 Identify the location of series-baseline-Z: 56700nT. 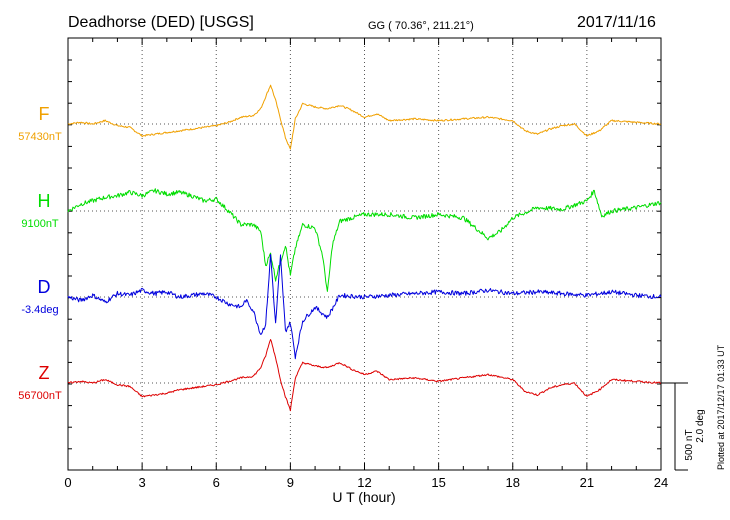
(40, 396).